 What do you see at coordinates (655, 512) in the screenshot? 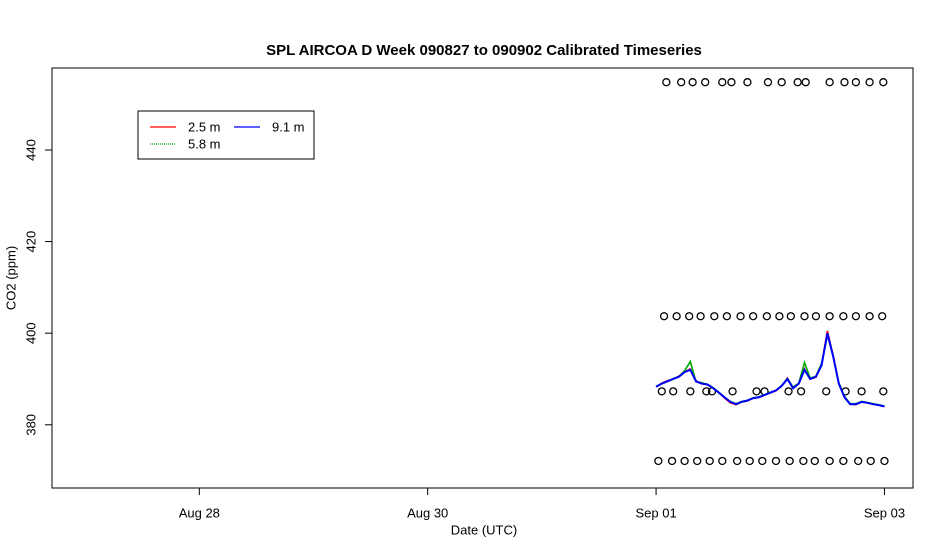
I see `x-tick-label: Sep 01` at bounding box center [655, 512].